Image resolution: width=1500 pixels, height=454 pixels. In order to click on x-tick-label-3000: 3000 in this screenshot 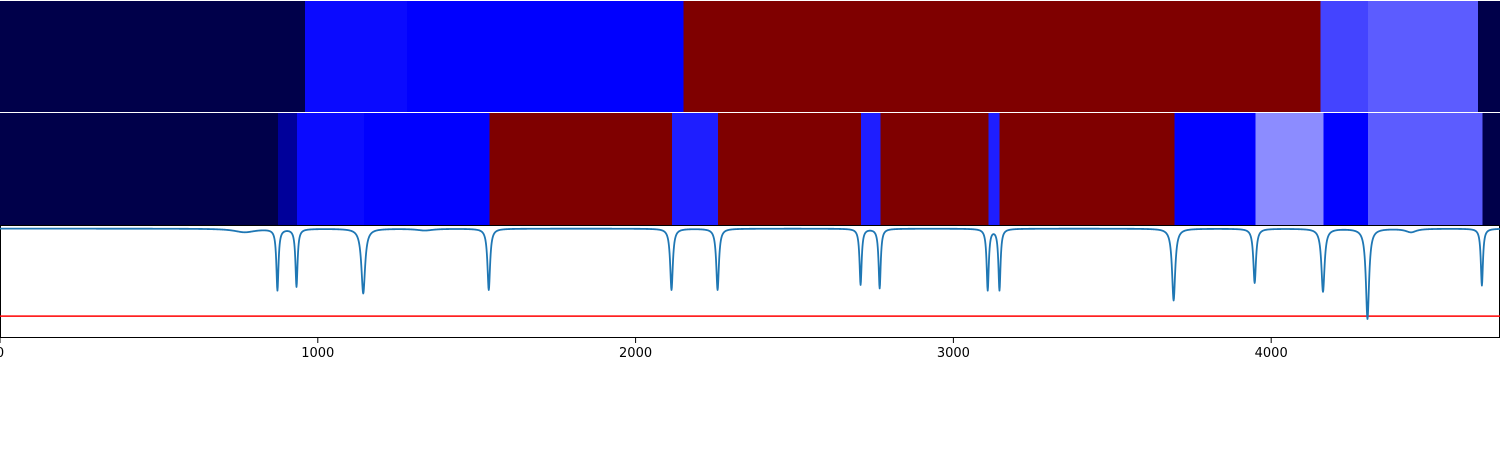, I will do `click(953, 353)`.